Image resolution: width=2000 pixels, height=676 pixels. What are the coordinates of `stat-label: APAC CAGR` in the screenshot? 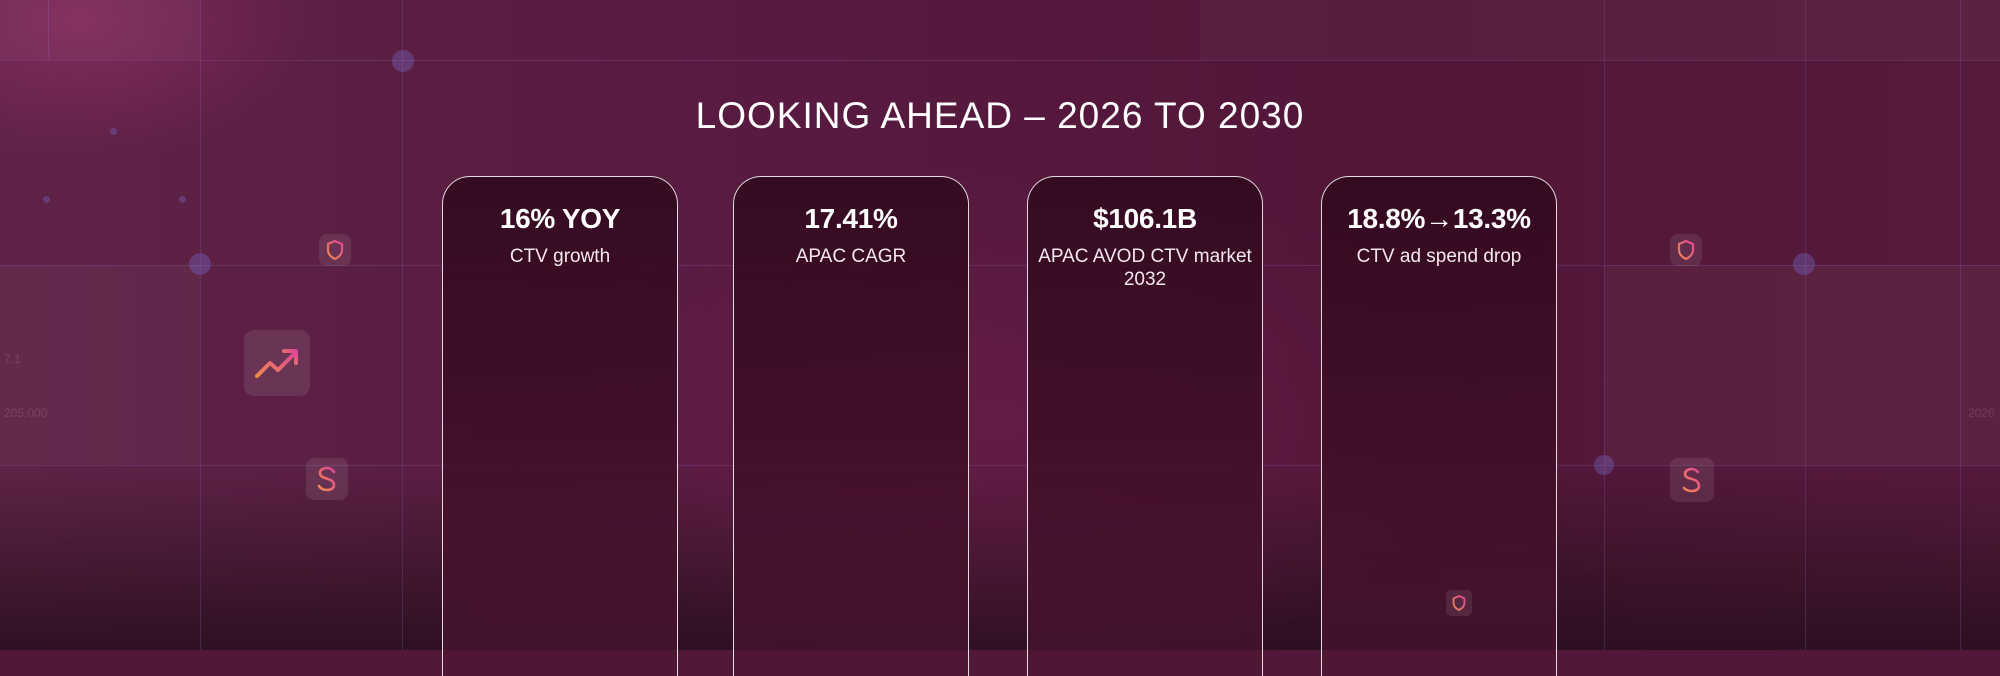 It's located at (851, 256).